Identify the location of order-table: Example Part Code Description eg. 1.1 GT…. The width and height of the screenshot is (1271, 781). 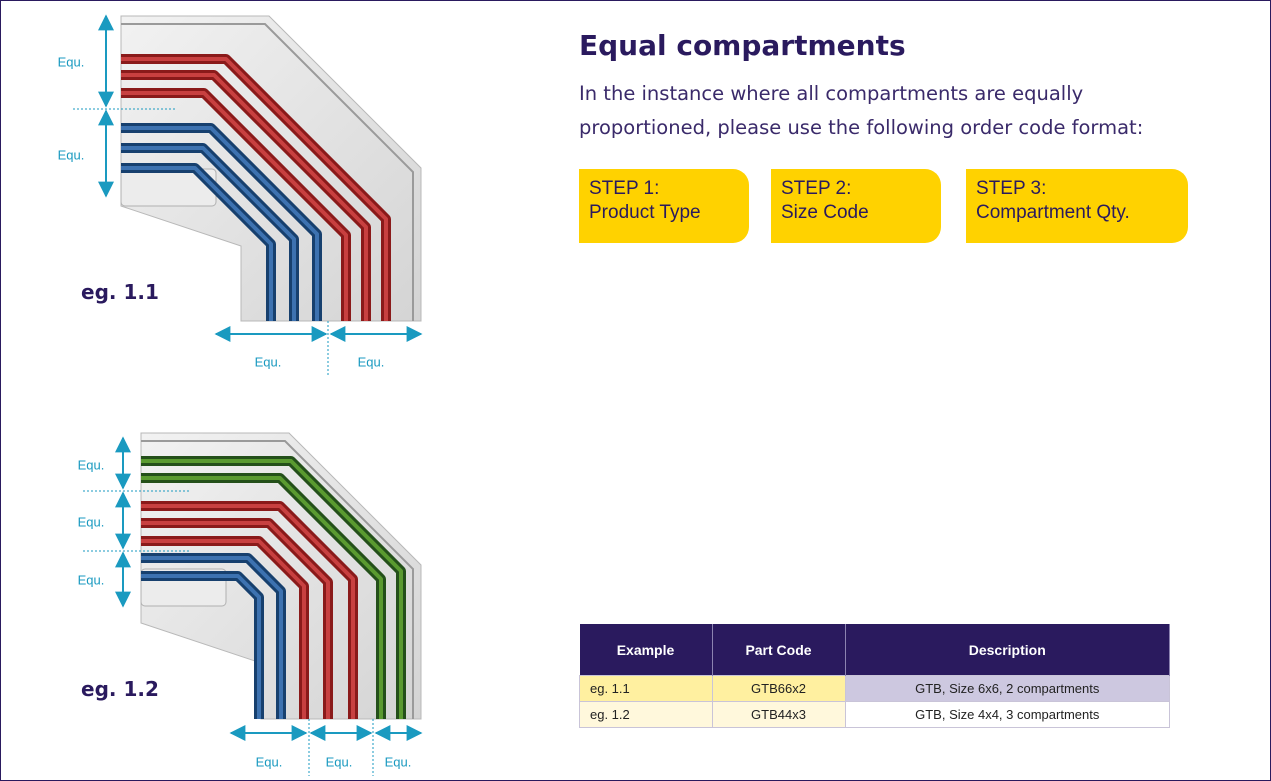
(874, 676).